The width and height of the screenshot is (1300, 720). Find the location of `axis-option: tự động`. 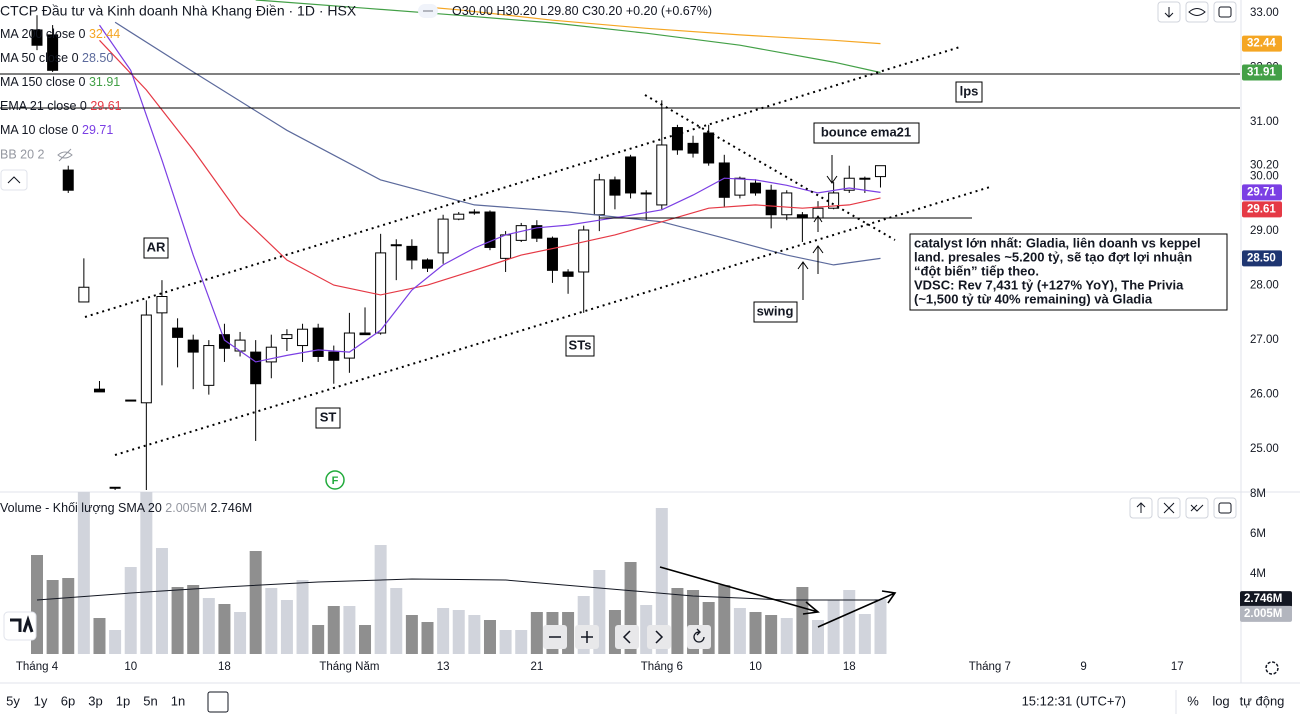

axis-option: tự động is located at coordinates (1262, 700).